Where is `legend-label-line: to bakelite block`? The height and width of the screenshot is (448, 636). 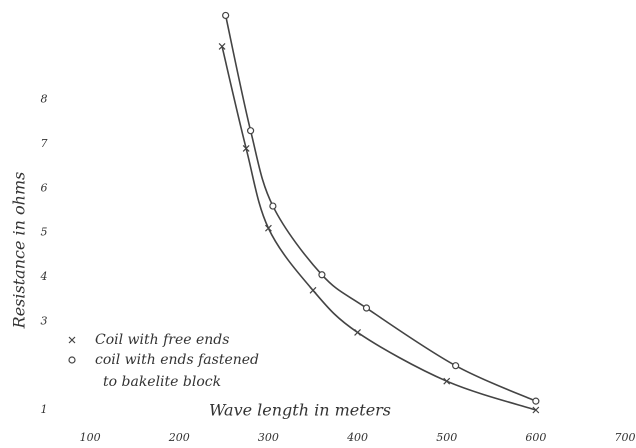 legend-label-line: to bakelite block is located at coordinates (162, 382).